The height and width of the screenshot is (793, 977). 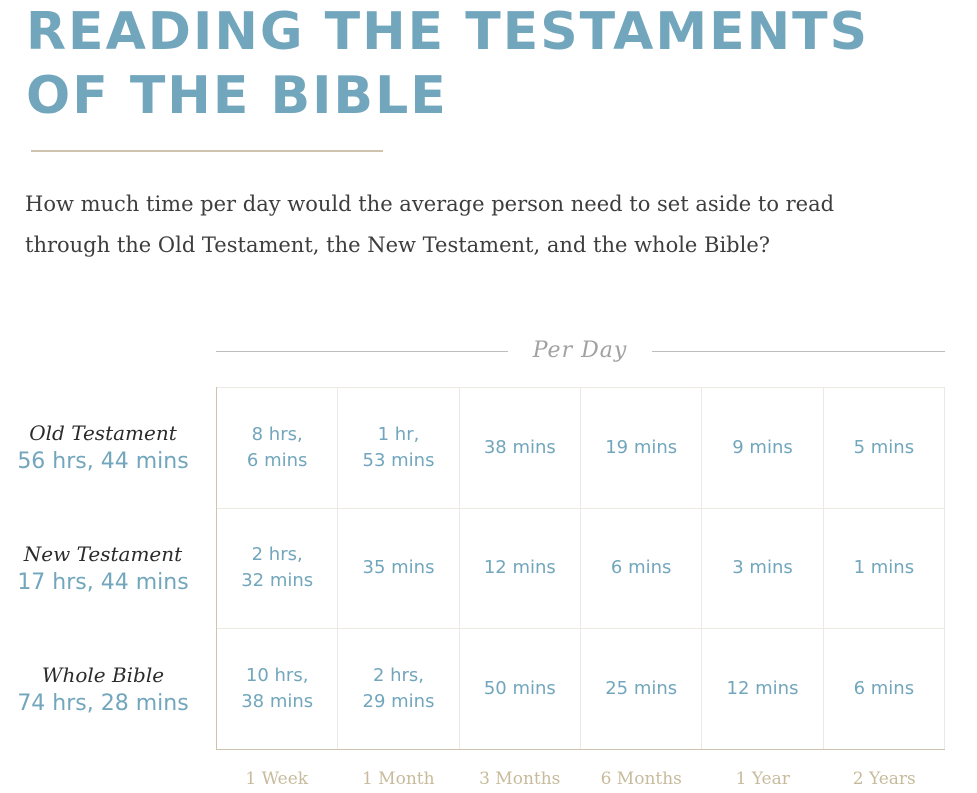 I want to click on grid-cell: 2 hrs, 29 mins, so click(x=399, y=688).